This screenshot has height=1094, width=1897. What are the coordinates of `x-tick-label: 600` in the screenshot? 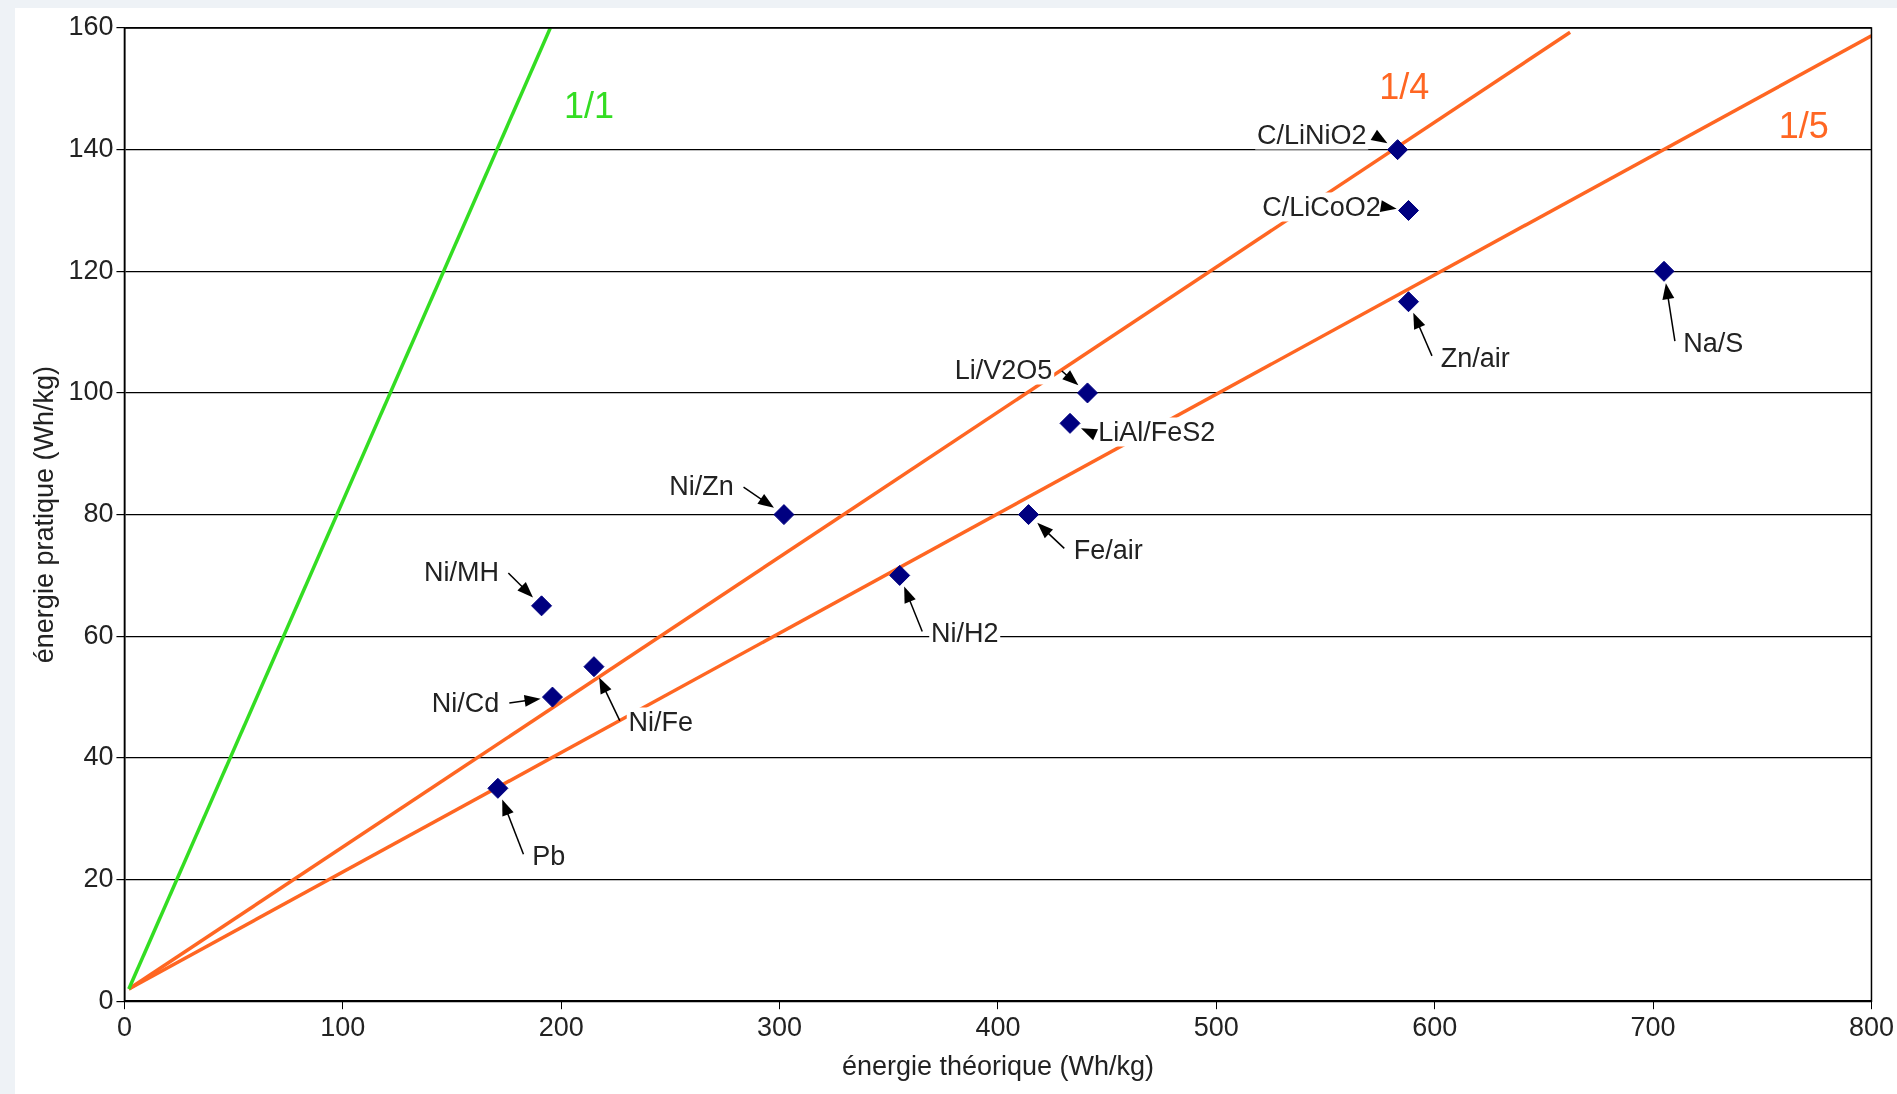 It's located at (1435, 1026).